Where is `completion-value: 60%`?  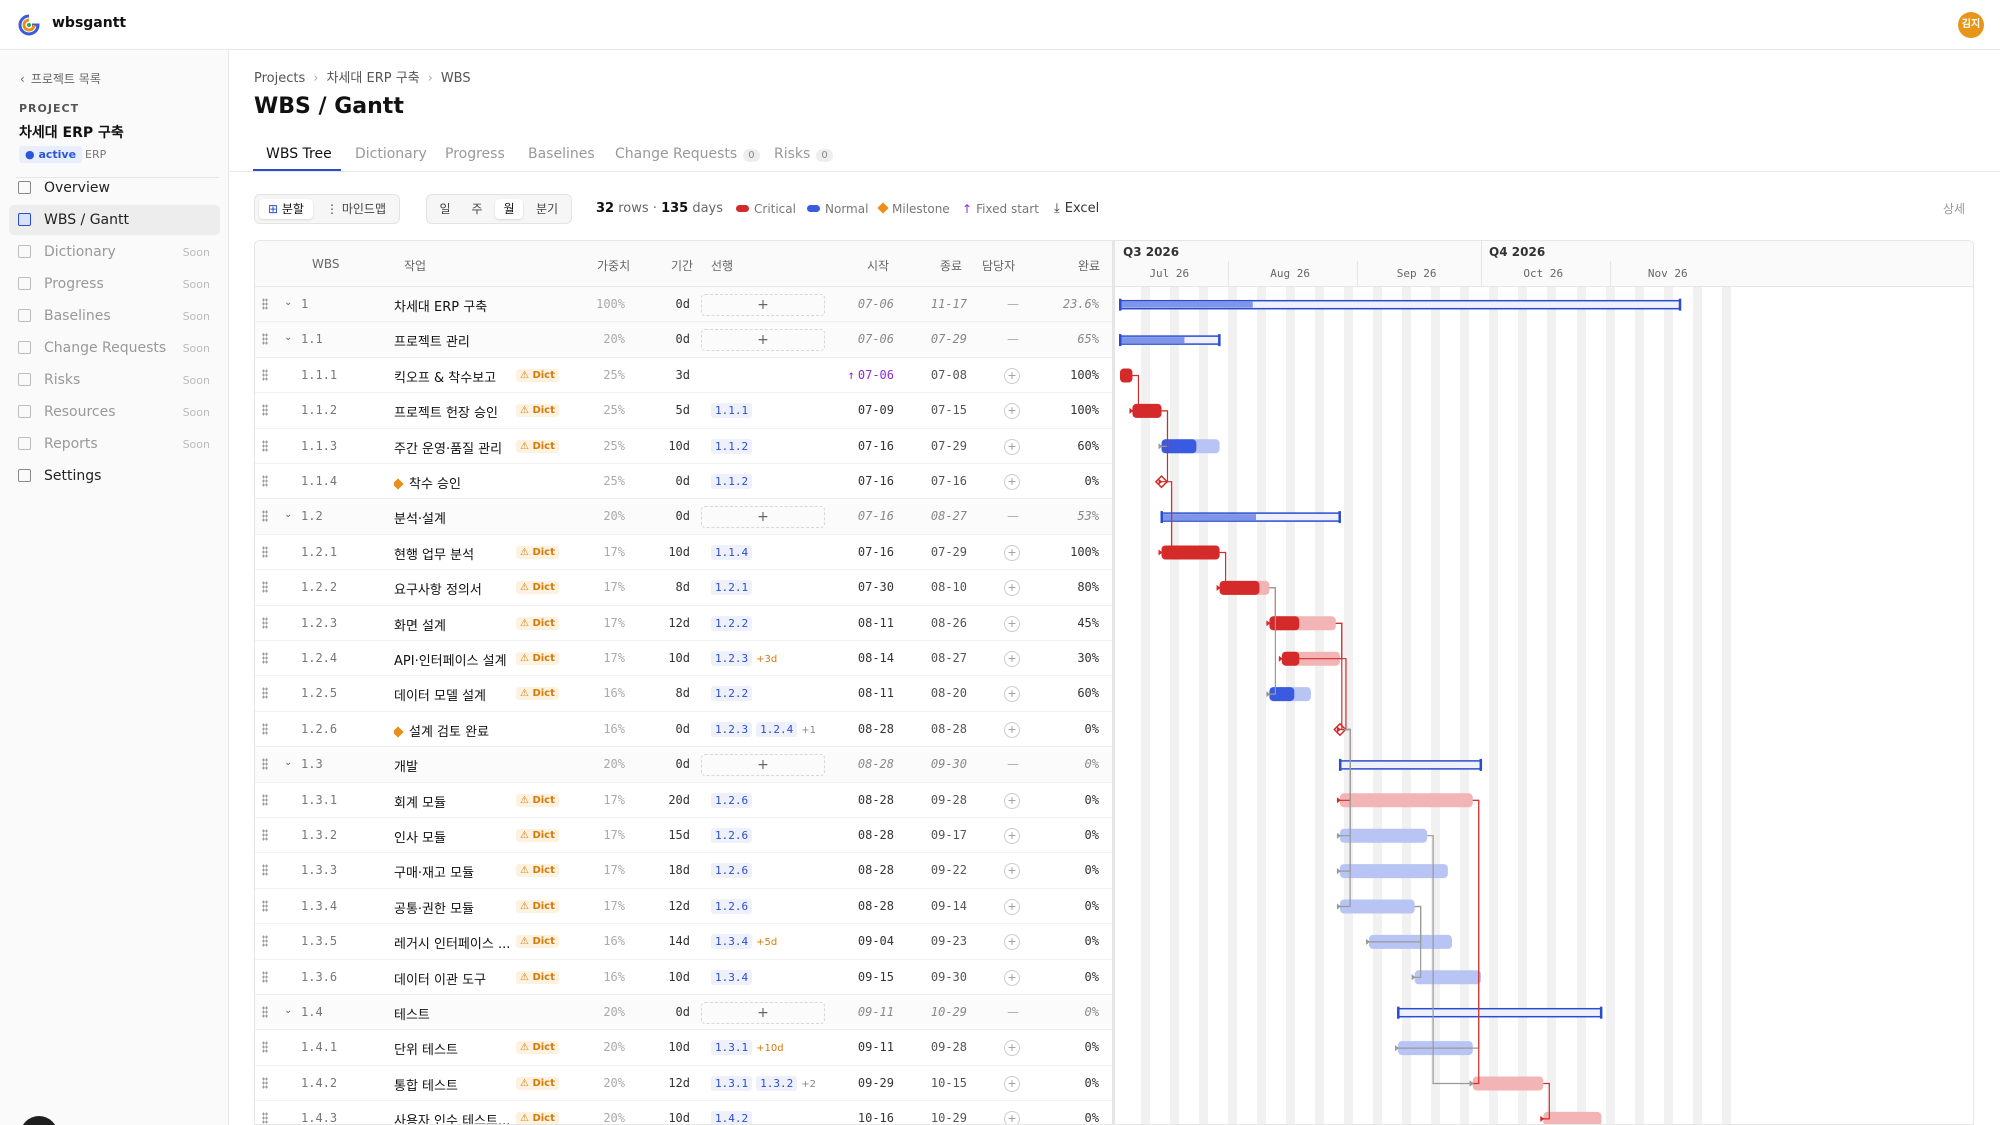 completion-value: 60% is located at coordinates (1088, 693).